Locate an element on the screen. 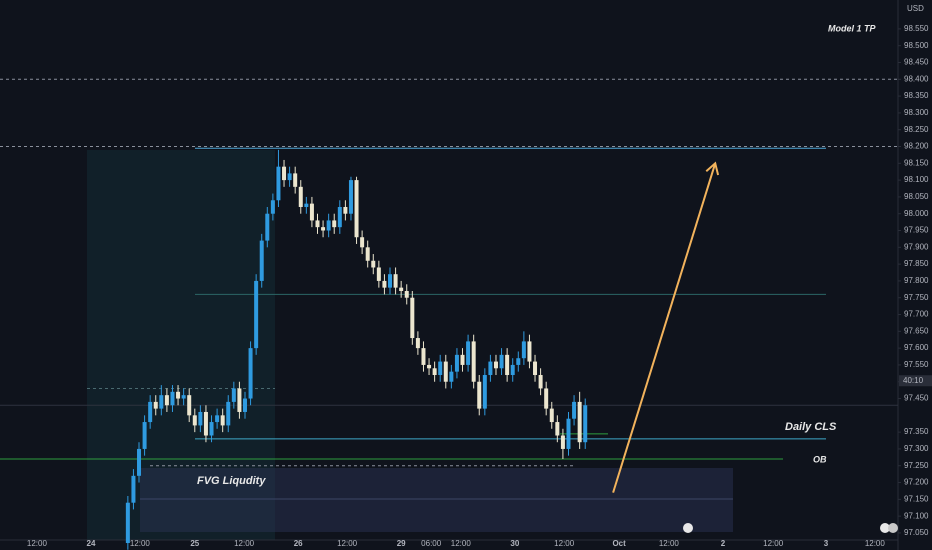 Image resolution: width=932 pixels, height=550 pixels. x-tick-label: 3 is located at coordinates (826, 543).